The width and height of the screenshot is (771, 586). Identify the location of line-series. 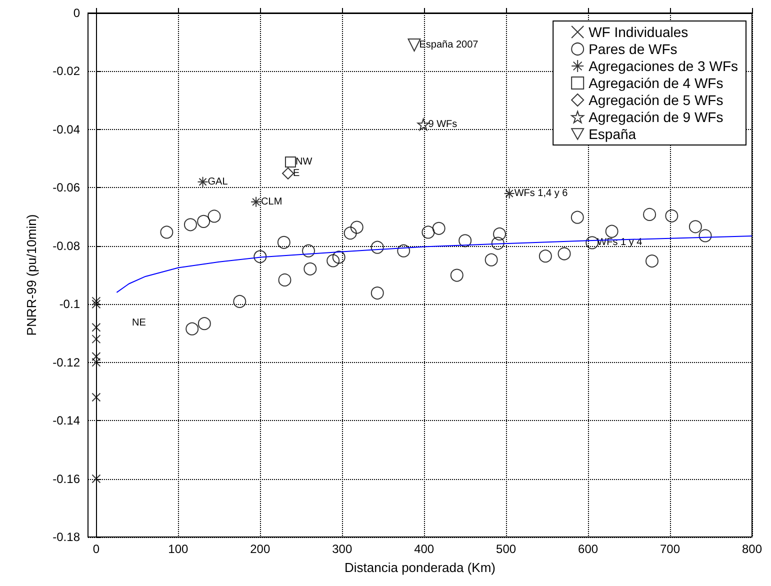
(434, 264).